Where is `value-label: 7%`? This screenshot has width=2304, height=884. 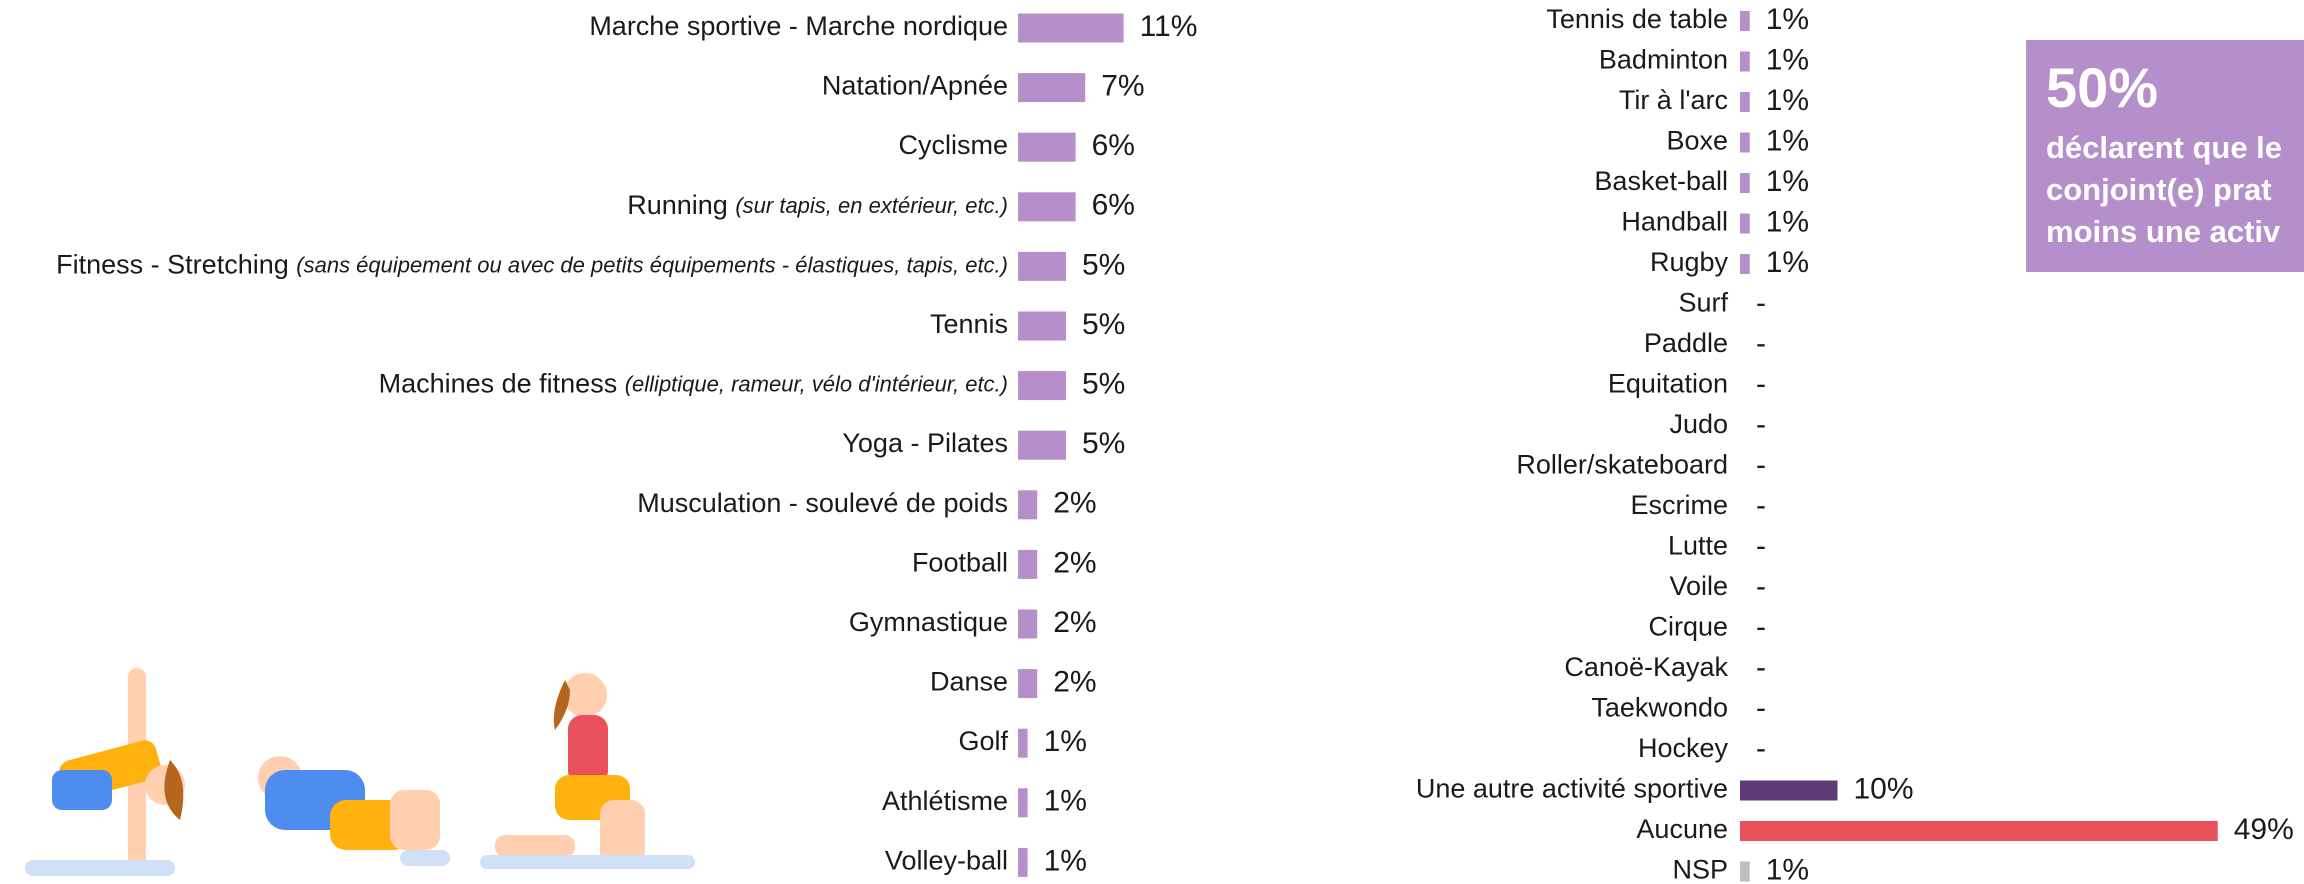
value-label: 7% is located at coordinates (1122, 86).